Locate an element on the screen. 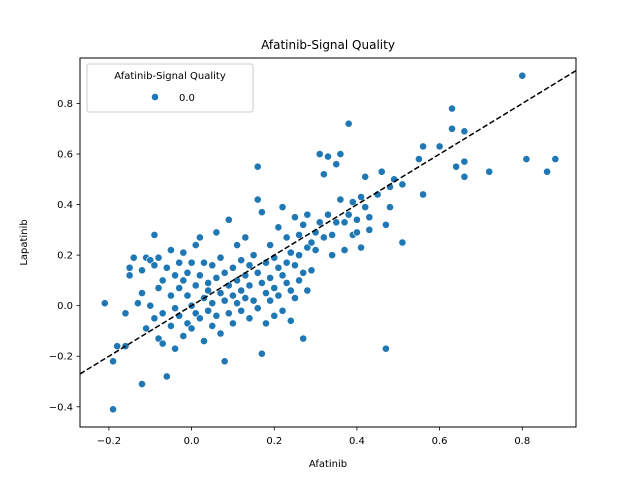 The image size is (640, 480). y-tick-label: −0.4 is located at coordinates (61, 407).